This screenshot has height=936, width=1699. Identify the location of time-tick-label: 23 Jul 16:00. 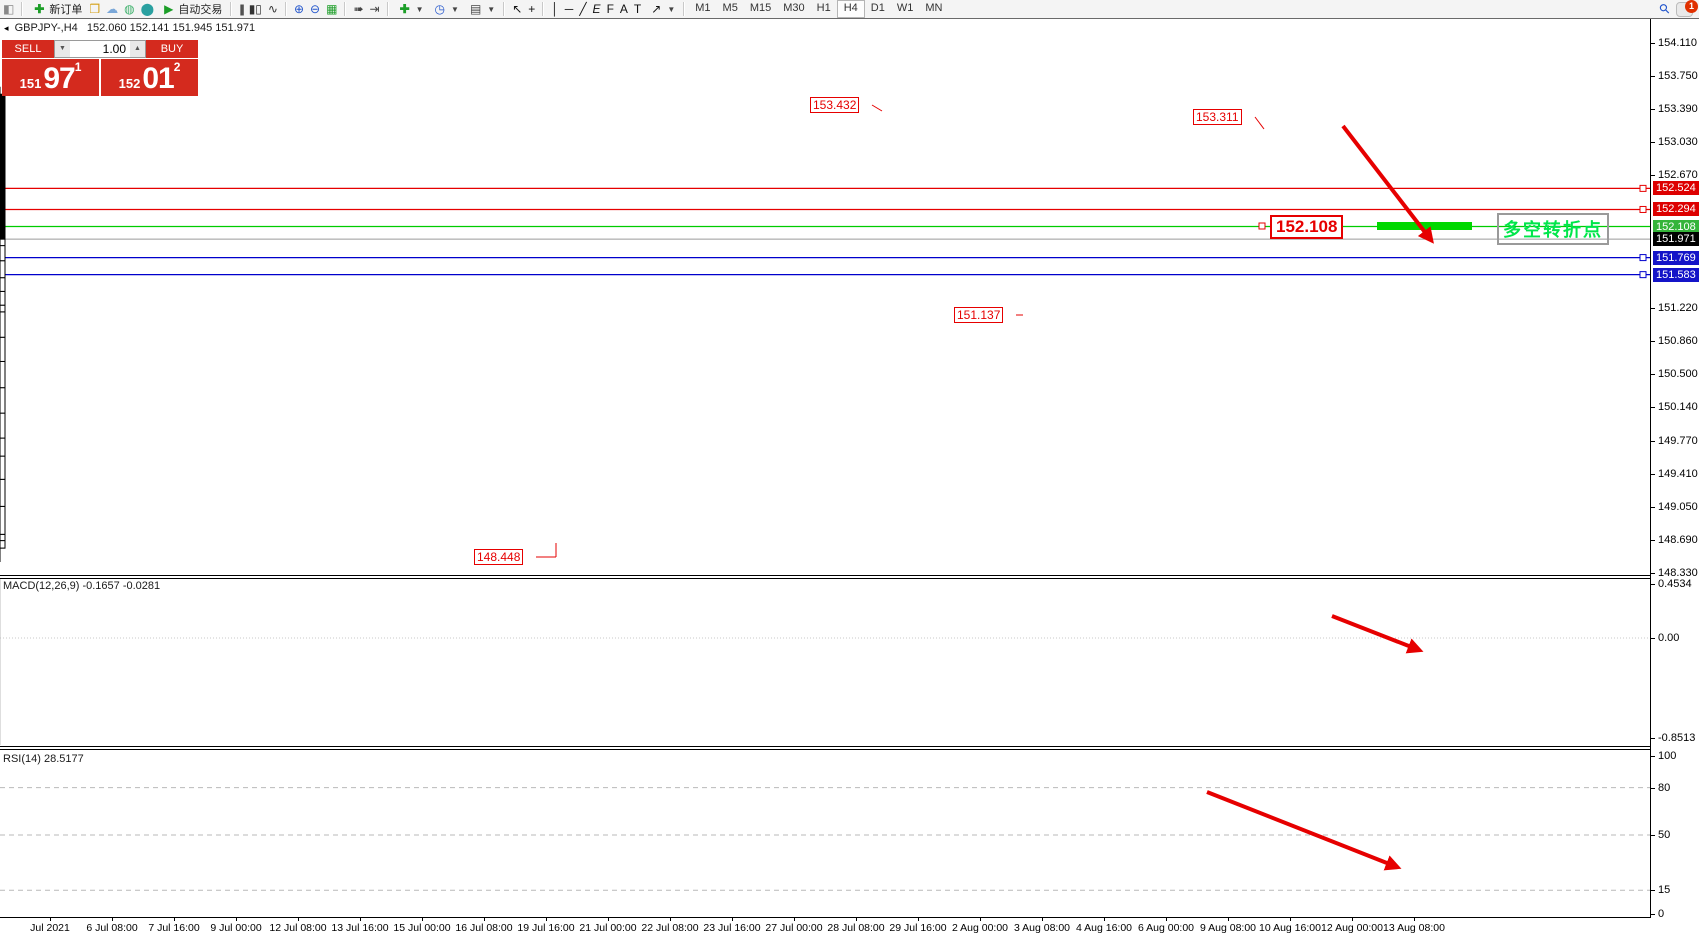
(732, 928).